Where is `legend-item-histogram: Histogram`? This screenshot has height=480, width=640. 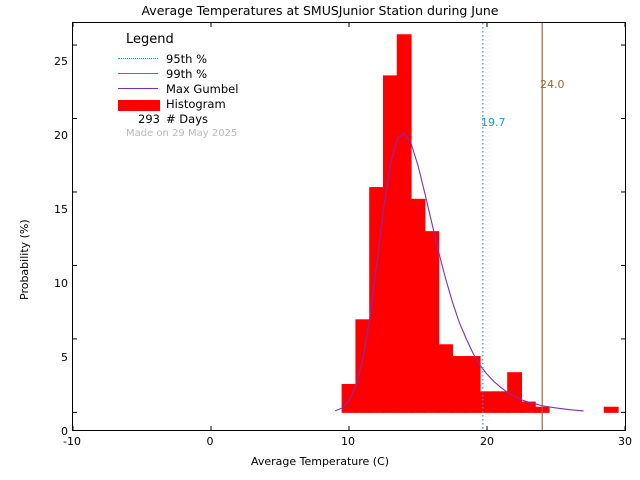
legend-item-histogram: Histogram is located at coordinates (221, 103).